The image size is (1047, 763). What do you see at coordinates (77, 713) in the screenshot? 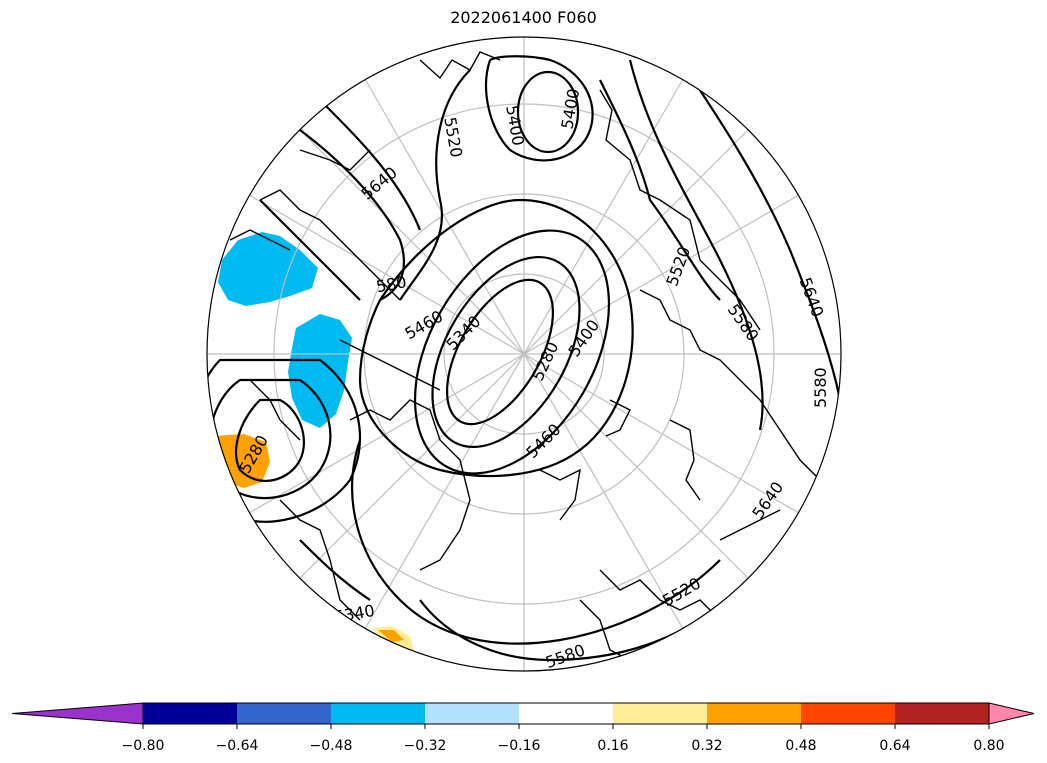
I see `colorbar-extend-low` at bounding box center [77, 713].